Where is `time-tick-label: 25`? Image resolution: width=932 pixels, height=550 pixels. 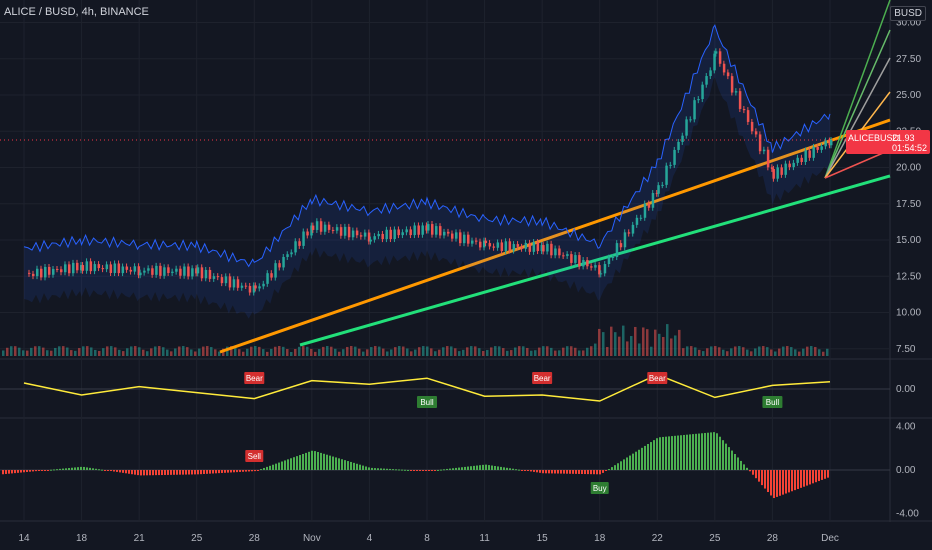 time-tick-label: 25 is located at coordinates (715, 538).